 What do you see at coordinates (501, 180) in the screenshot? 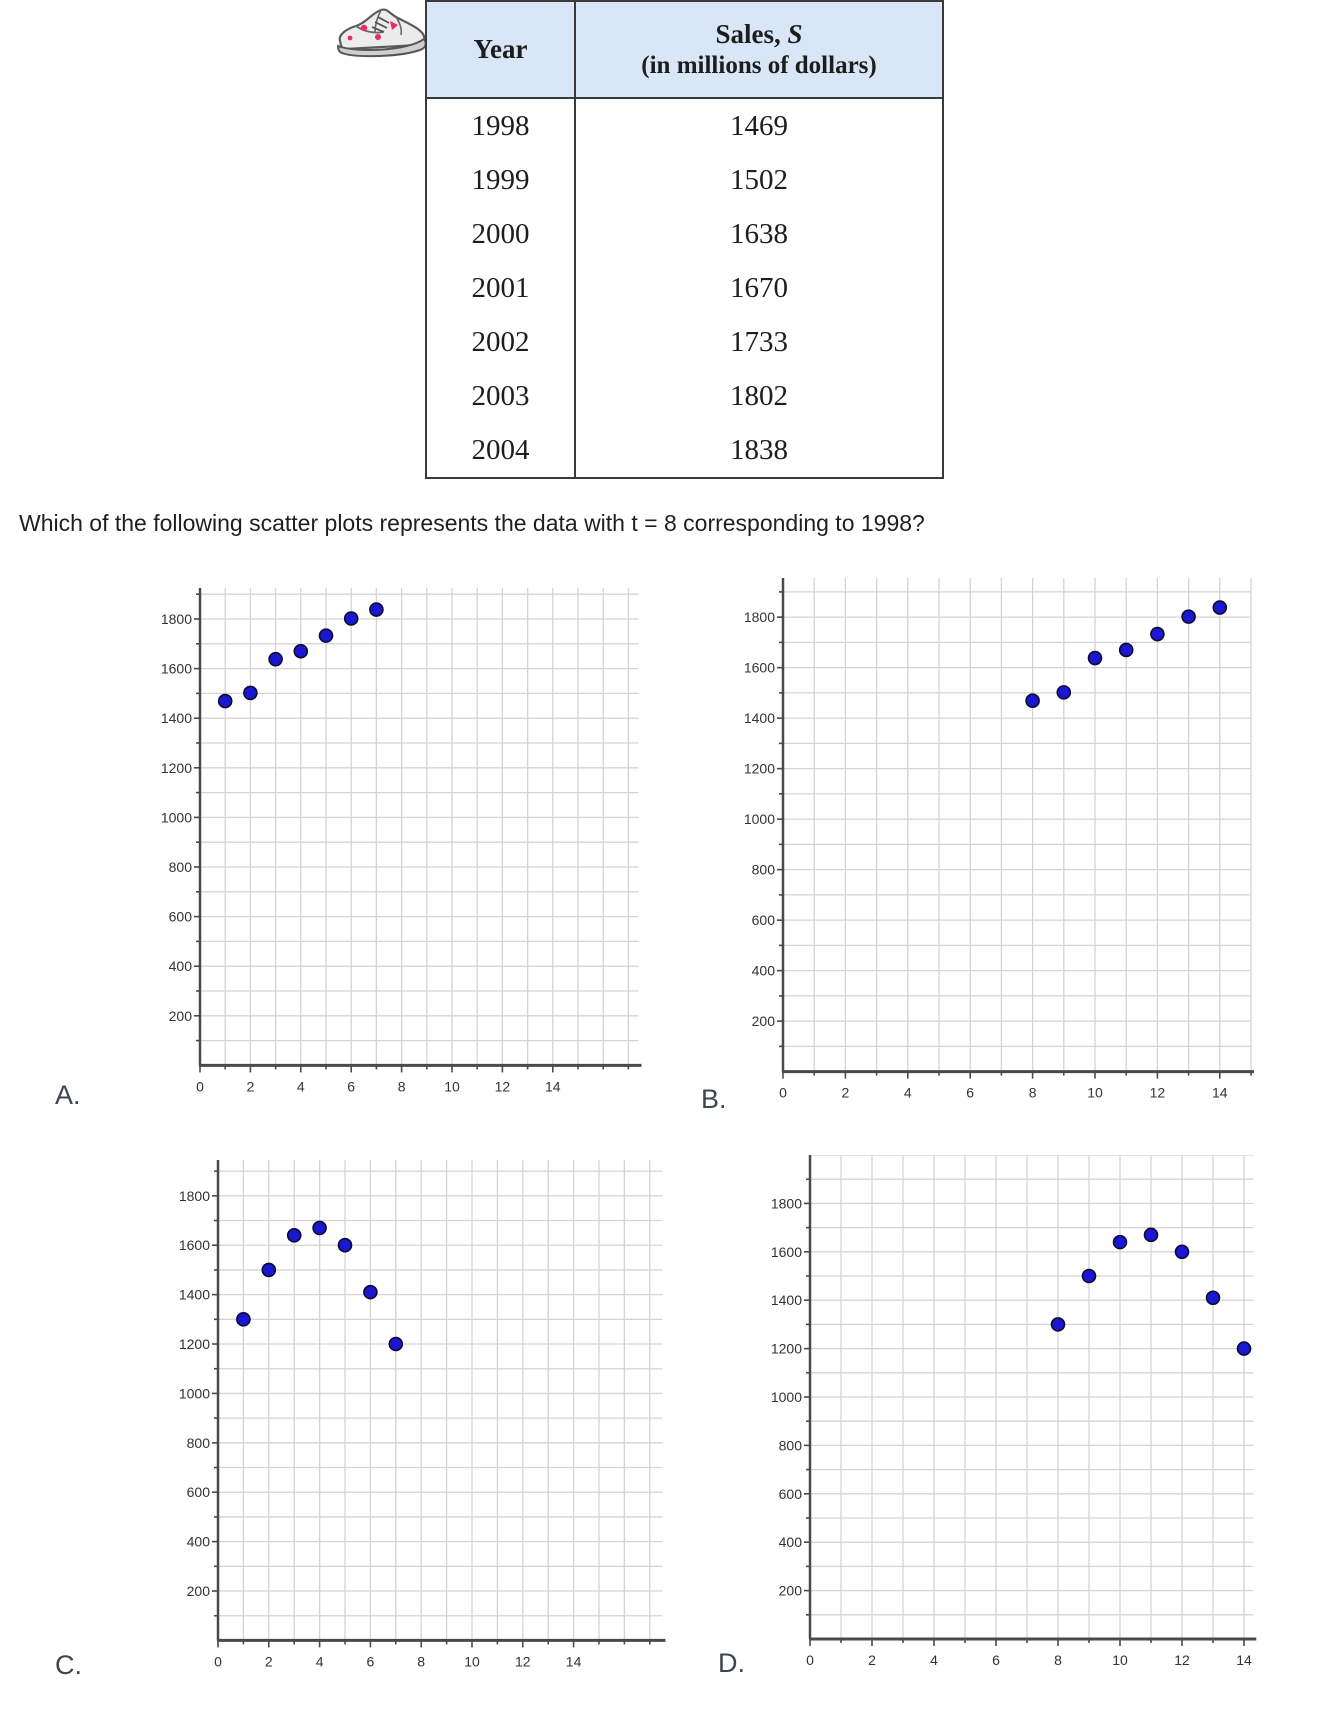
I see `year-cell: 1999` at bounding box center [501, 180].